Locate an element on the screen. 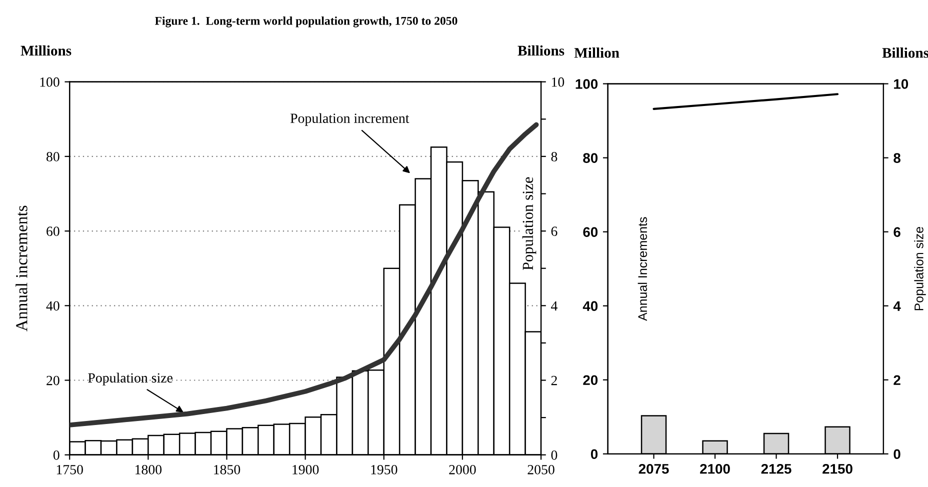 This screenshot has height=487, width=928. x-tick-label: 1900 is located at coordinates (305, 469).